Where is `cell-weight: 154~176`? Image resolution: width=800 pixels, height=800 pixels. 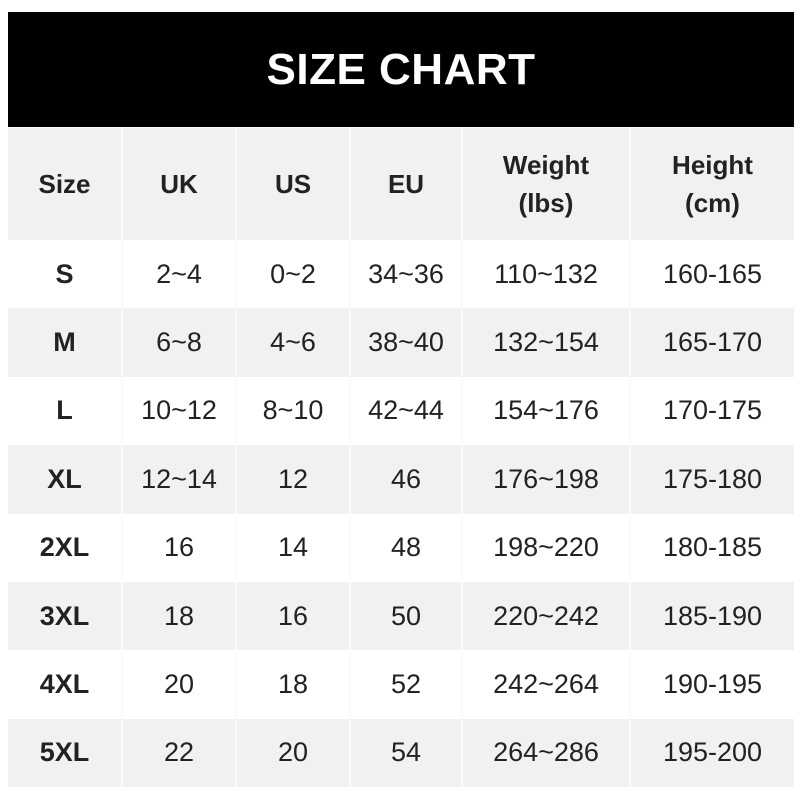 cell-weight: 154~176 is located at coordinates (545, 411).